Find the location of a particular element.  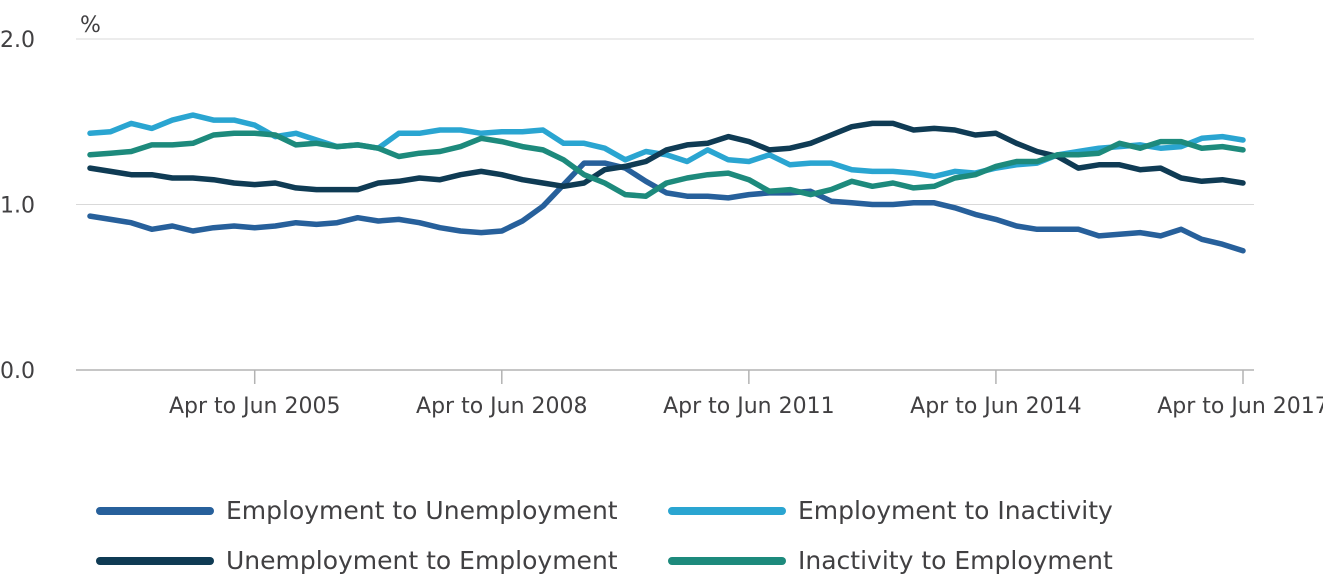

y-tick-label: 1.0 is located at coordinates (17, 206).